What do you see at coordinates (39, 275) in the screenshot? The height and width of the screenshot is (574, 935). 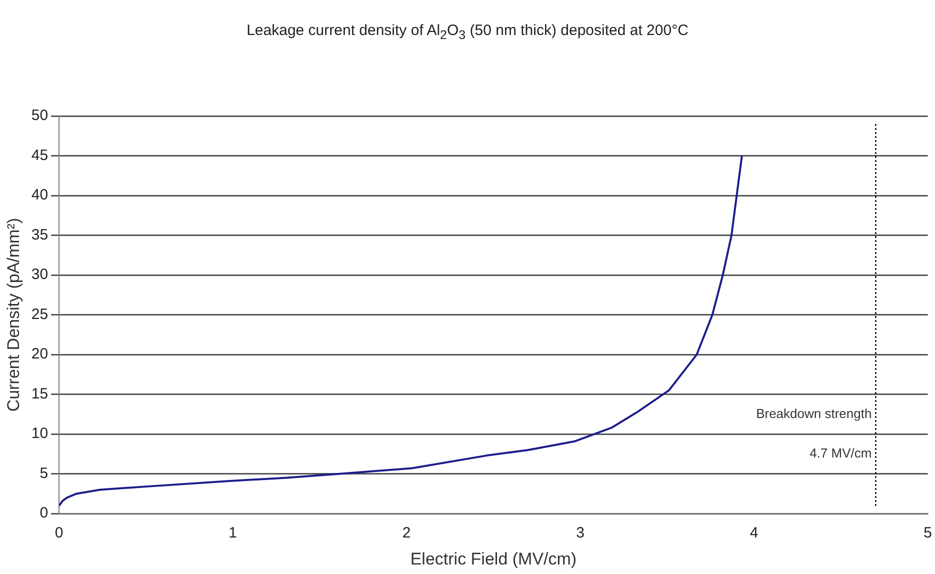 I see `y-tick-label: 30` at bounding box center [39, 275].